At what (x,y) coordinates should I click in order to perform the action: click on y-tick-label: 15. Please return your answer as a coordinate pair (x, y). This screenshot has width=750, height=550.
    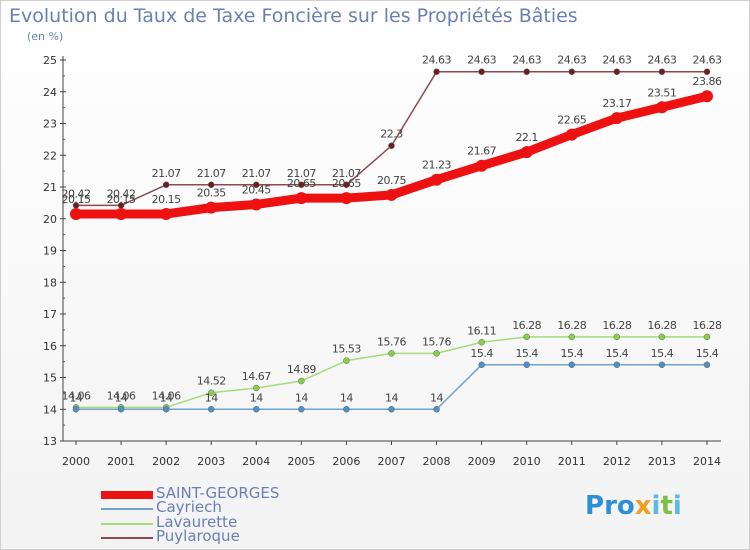
    Looking at the image, I should click on (50, 378).